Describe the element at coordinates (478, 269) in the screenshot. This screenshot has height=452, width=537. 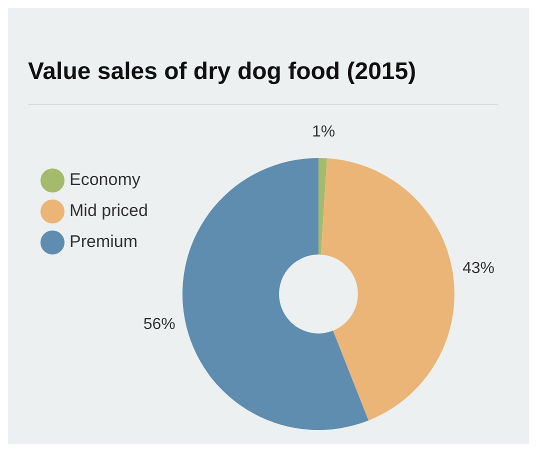
I see `data-label: 43%` at that location.